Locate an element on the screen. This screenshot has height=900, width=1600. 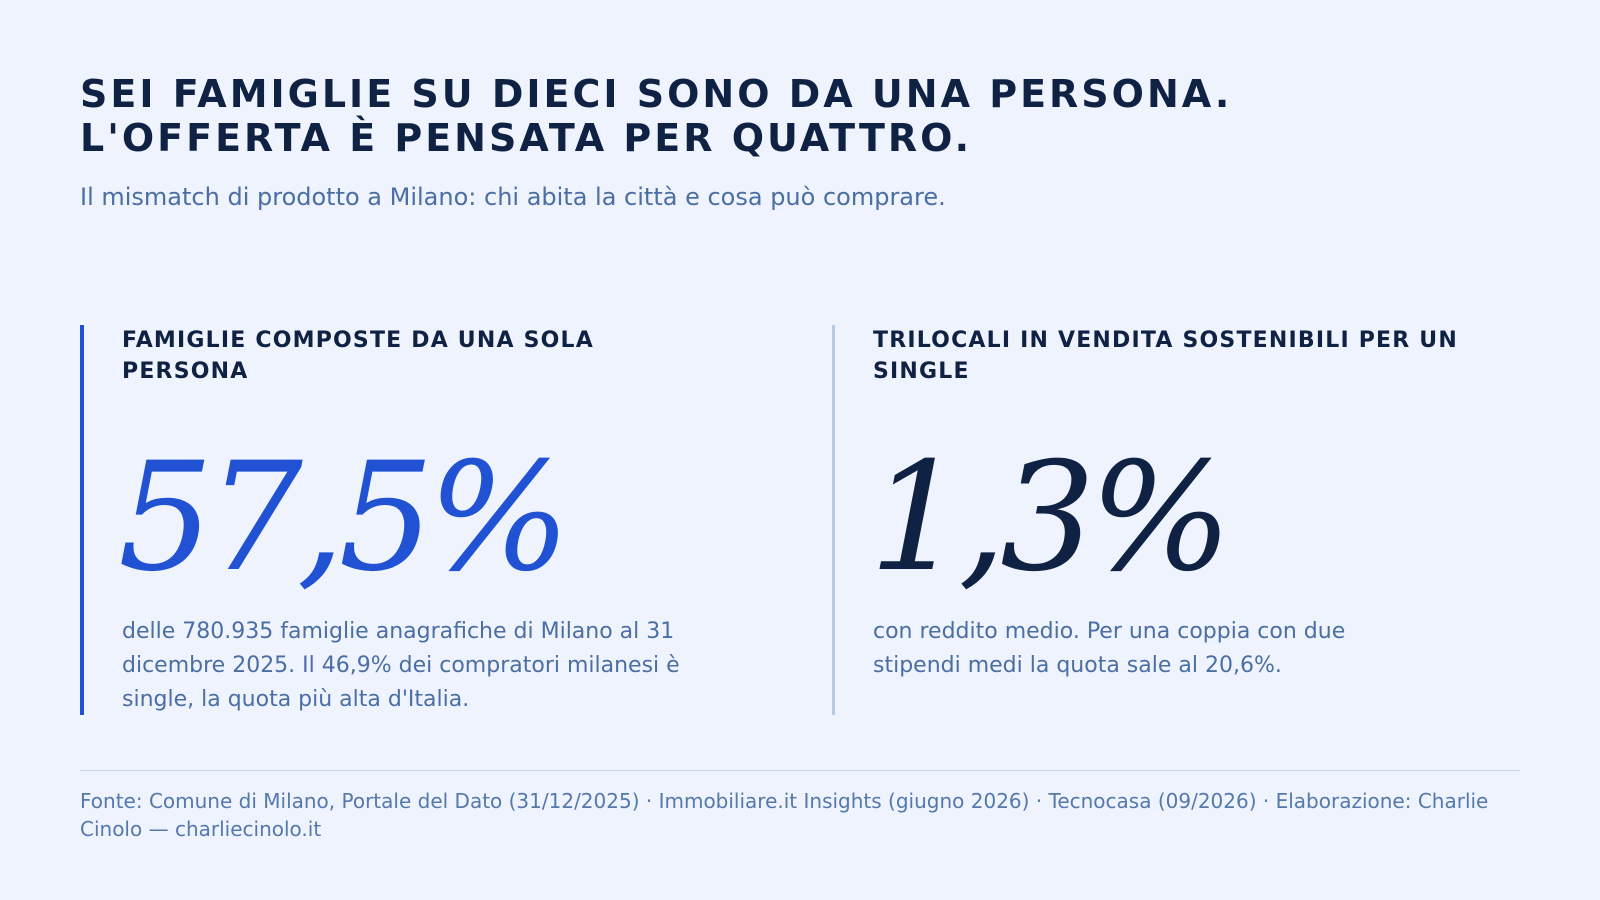
footer-divider is located at coordinates (800, 770).